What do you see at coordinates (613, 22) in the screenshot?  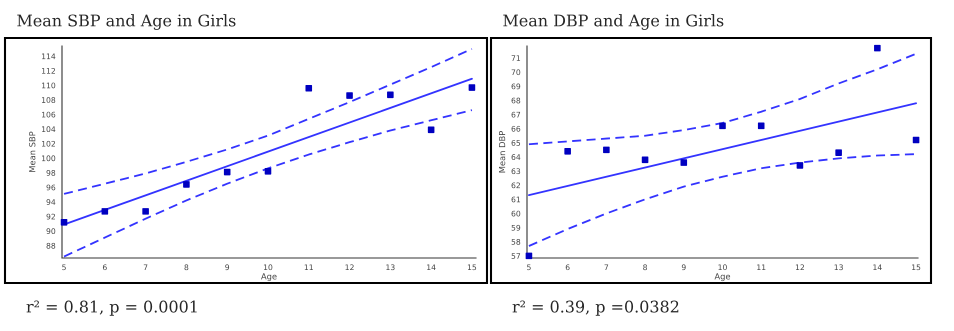 I see `chart-title: Mean DBP and Age in Girls` at bounding box center [613, 22].